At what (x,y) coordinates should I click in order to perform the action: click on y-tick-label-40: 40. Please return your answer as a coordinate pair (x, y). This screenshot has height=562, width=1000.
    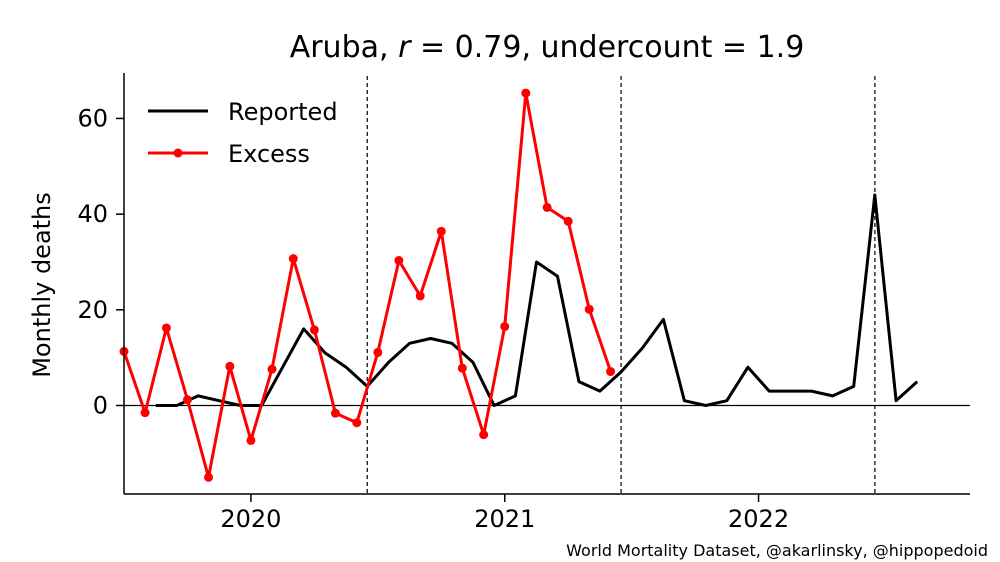
    Looking at the image, I should click on (92, 214).